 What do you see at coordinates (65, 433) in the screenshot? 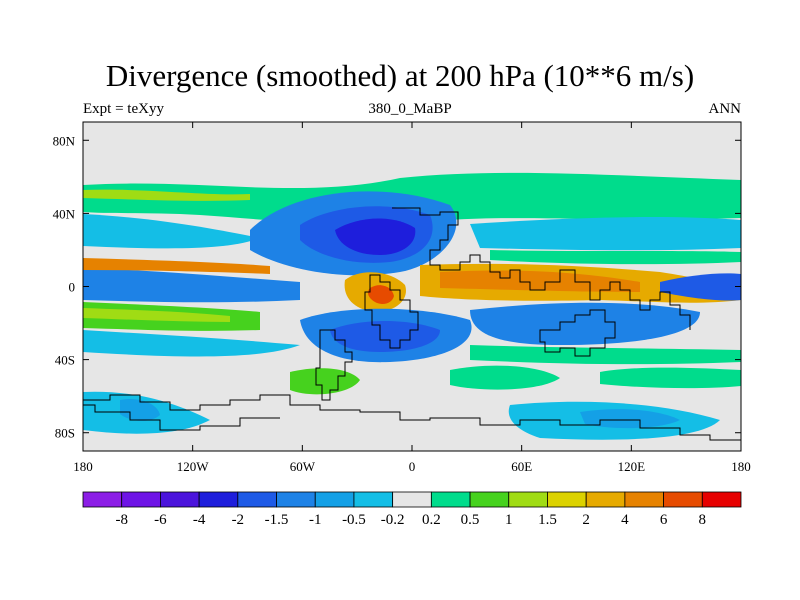
I see `lat-tick-label: 80S` at bounding box center [65, 433].